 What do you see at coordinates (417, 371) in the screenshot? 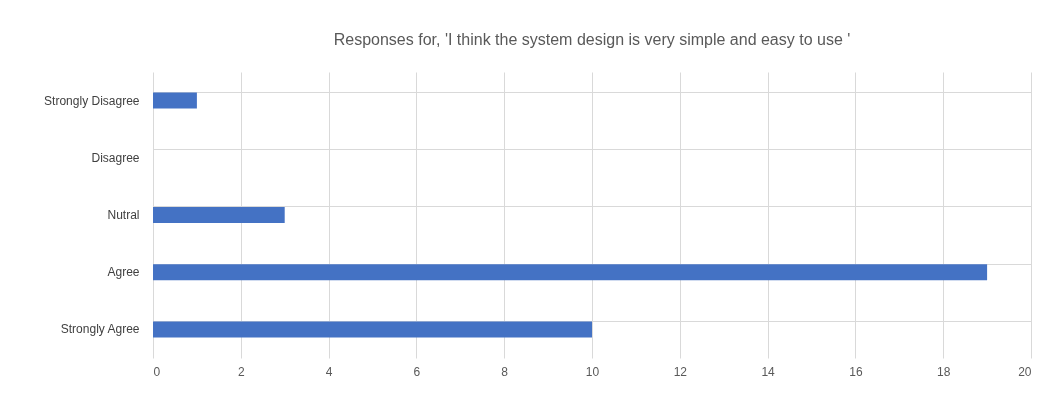
I see `x-tick-label: 6` at bounding box center [417, 371].